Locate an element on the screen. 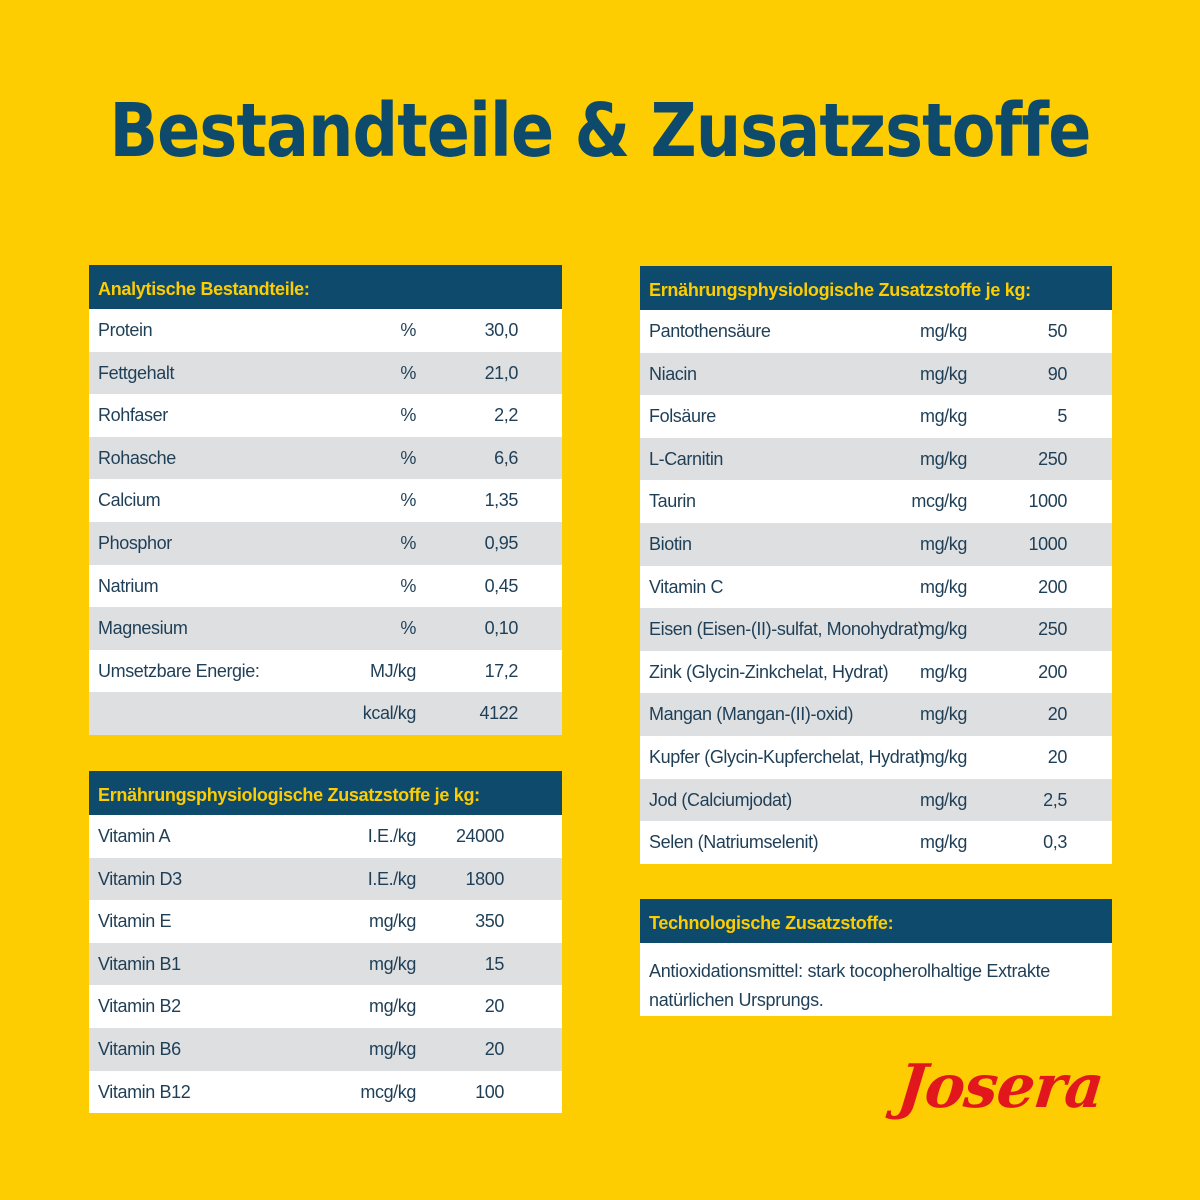 This screenshot has width=1200, height=1200. table-row: Phosphor% 0,95 is located at coordinates (325, 543).